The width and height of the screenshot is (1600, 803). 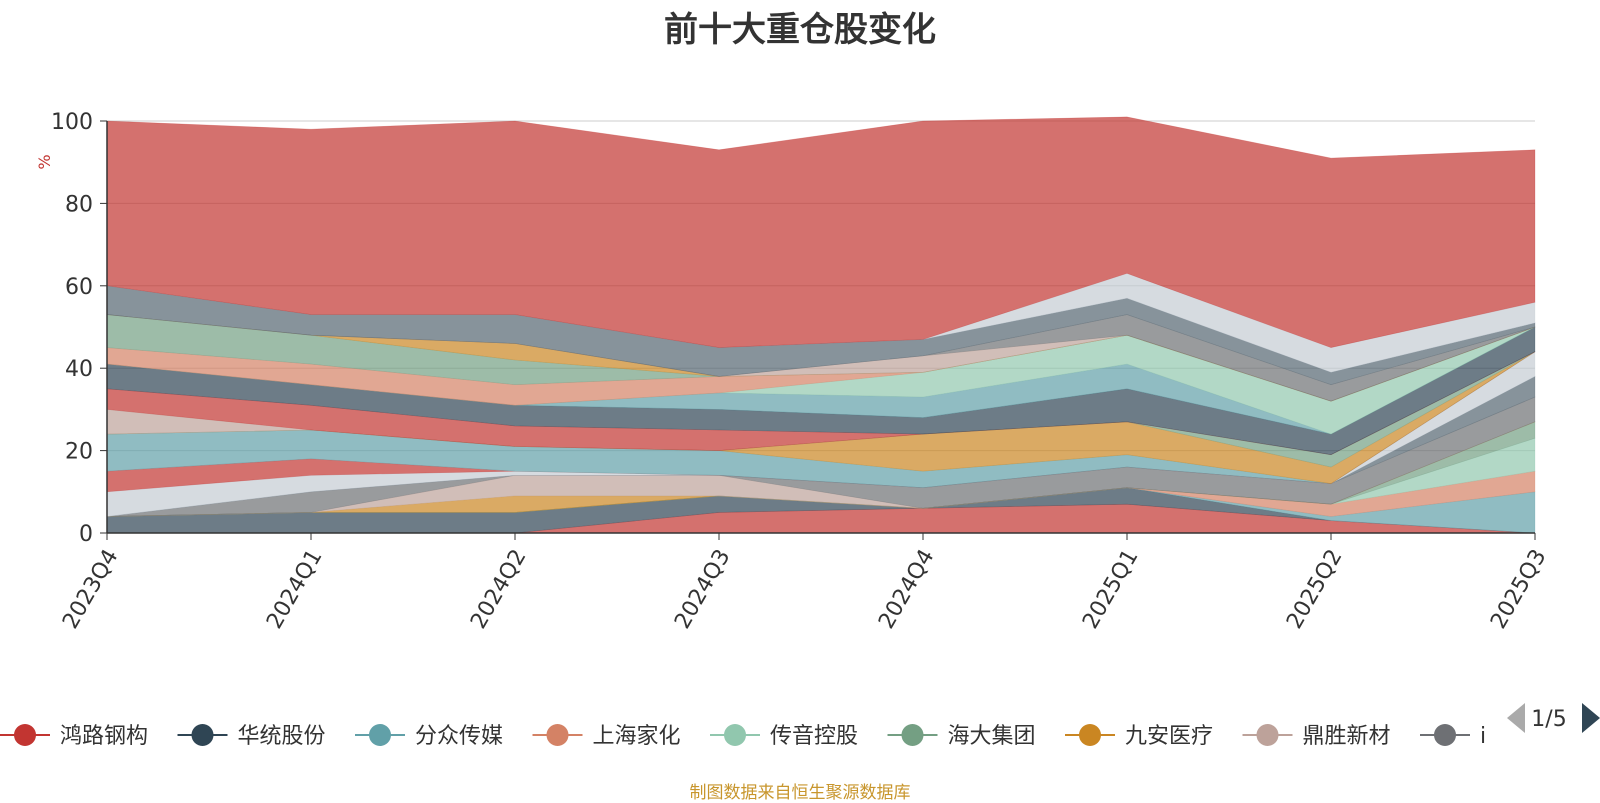 What do you see at coordinates (1548, 719) in the screenshot?
I see `legend-page-indicator: 1/5` at bounding box center [1548, 719].